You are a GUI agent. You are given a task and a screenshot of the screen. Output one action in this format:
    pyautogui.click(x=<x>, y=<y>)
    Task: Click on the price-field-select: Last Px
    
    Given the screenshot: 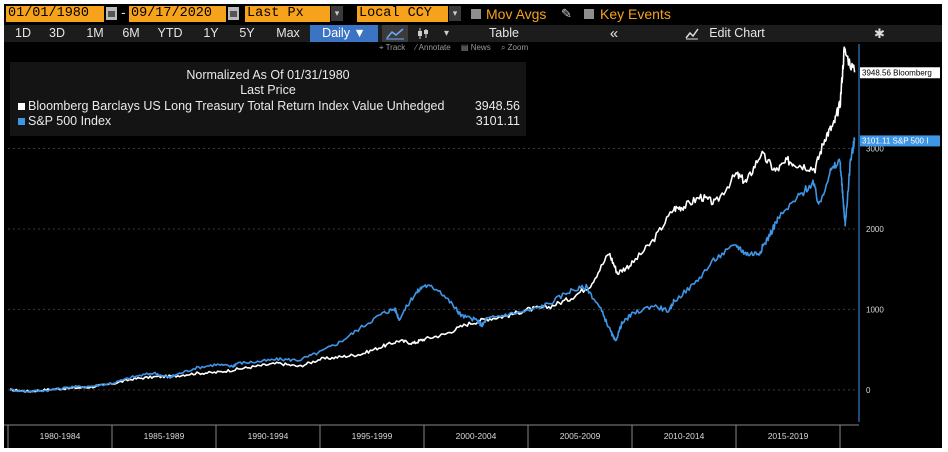 What is the action you would take?
    pyautogui.click(x=287, y=14)
    